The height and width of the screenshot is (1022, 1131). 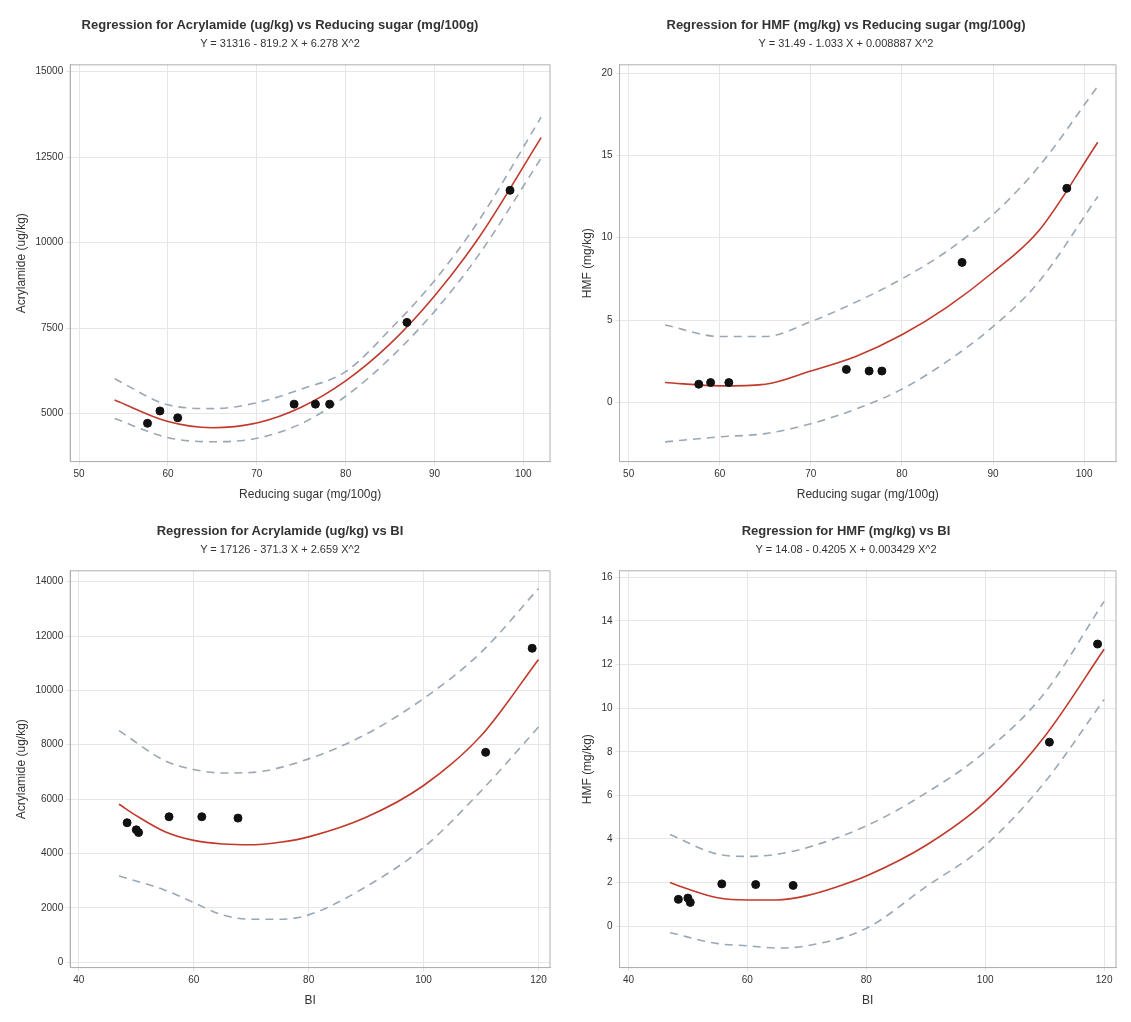 What do you see at coordinates (52, 853) in the screenshot?
I see `y-tick-label: 4000` at bounding box center [52, 853].